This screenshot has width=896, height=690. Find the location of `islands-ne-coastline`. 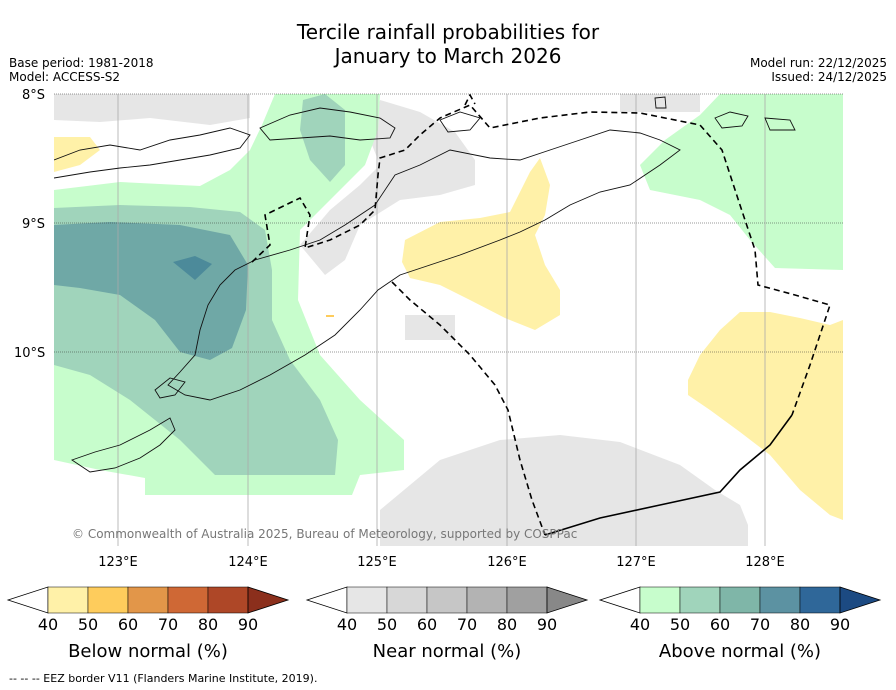

islands-ne-coastline is located at coordinates (725, 113).